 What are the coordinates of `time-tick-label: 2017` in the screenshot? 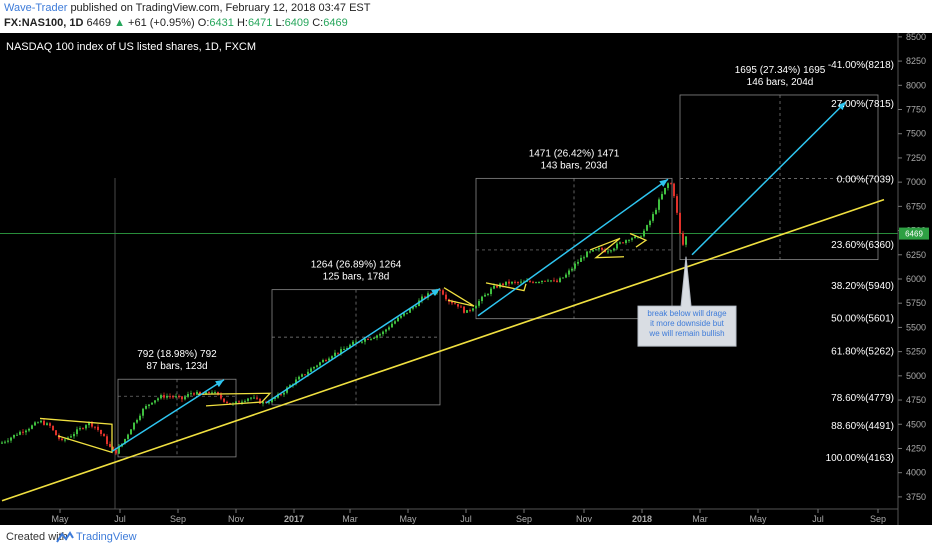 It's located at (294, 519).